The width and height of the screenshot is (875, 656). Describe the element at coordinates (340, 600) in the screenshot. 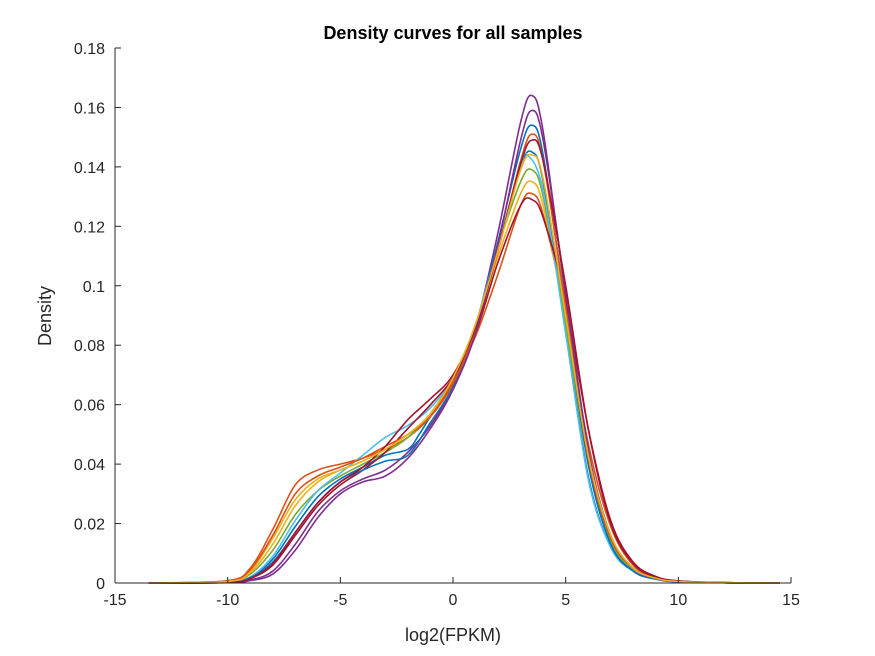

I see `x-tick-label: -5` at that location.